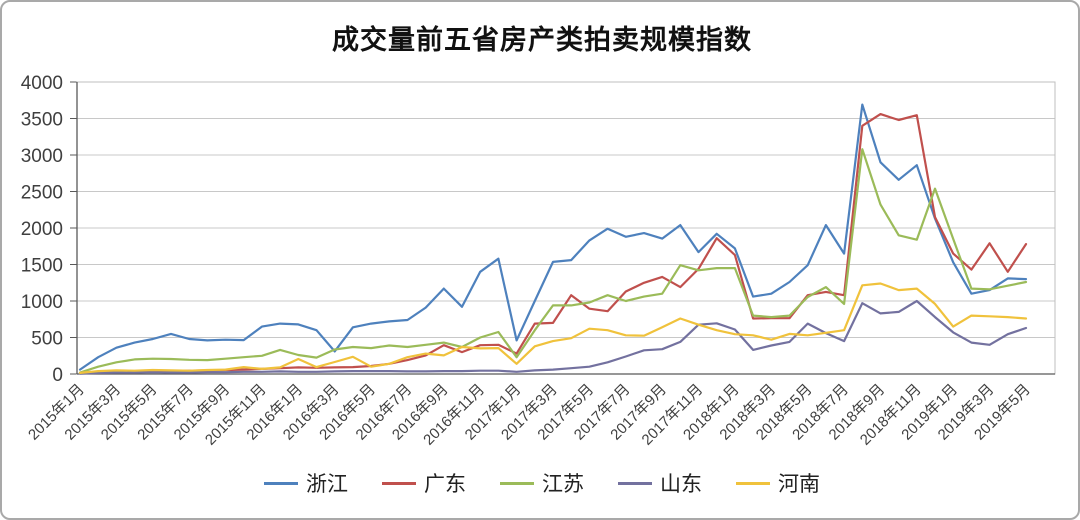  I want to click on y-axis-tick-label: 500, so click(47, 339).